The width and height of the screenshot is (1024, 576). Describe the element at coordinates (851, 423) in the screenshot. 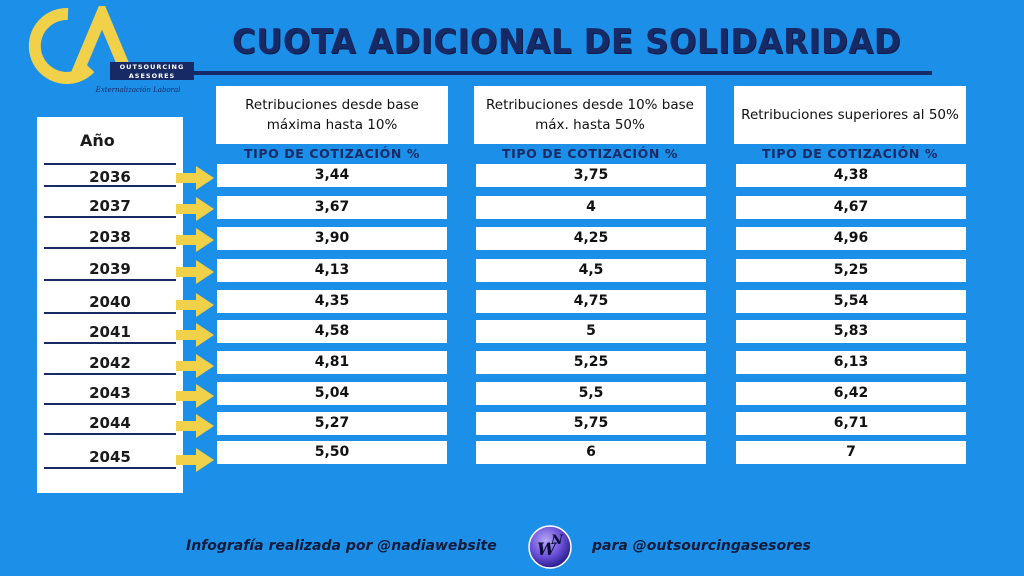

I see `rate-cell: 6,71` at that location.